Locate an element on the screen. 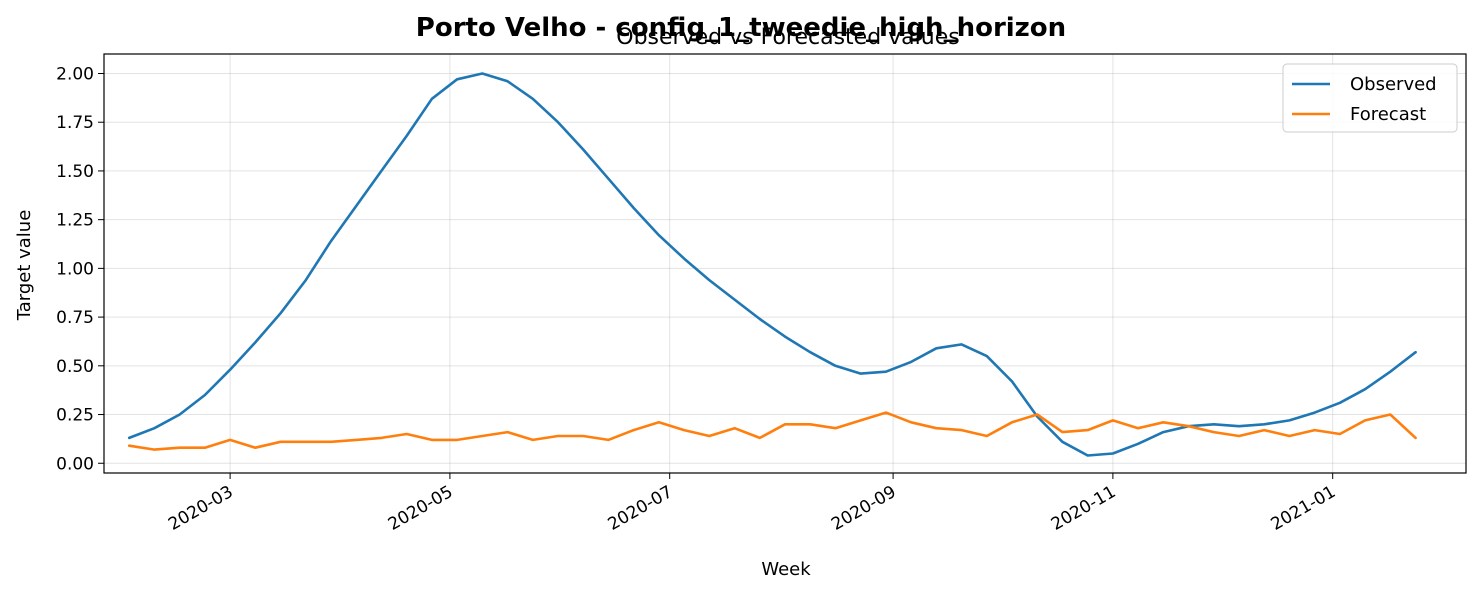 The width and height of the screenshot is (1483, 593). y-tick-label: 0.50 is located at coordinates (75, 367).